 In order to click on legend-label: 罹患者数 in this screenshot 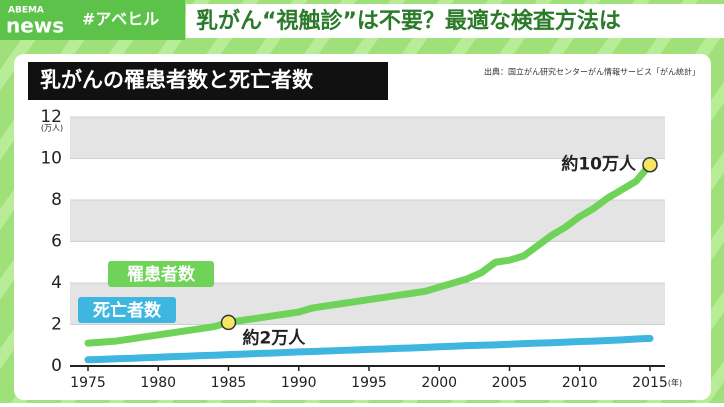, I will do `click(161, 274)`.